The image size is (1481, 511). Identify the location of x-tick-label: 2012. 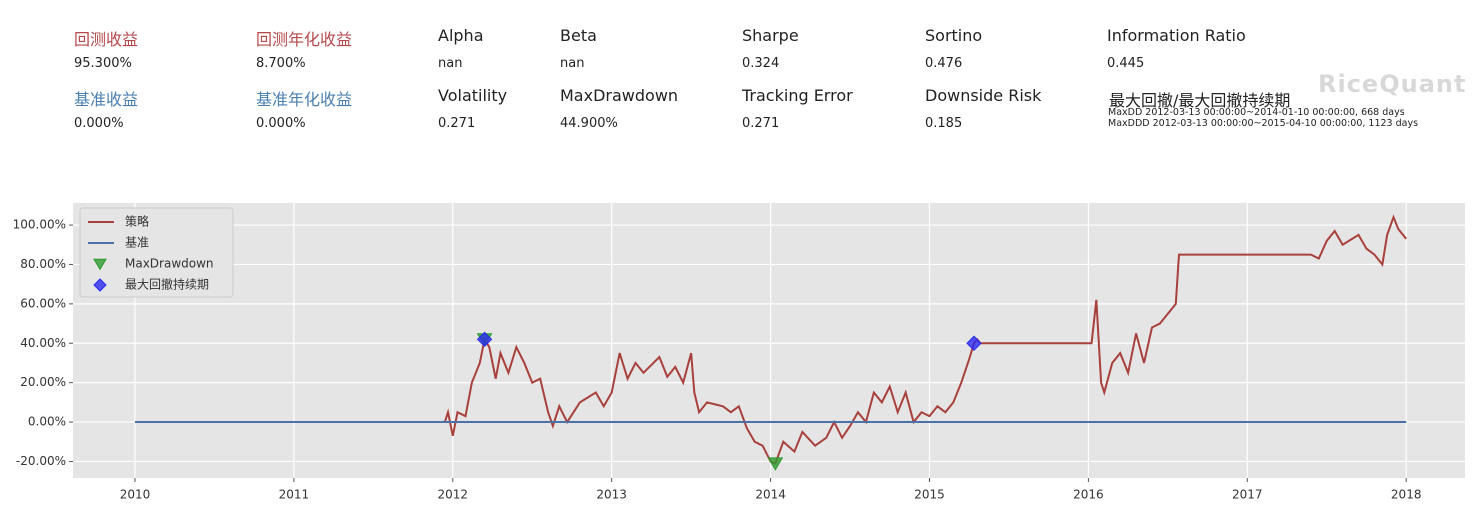
(453, 495).